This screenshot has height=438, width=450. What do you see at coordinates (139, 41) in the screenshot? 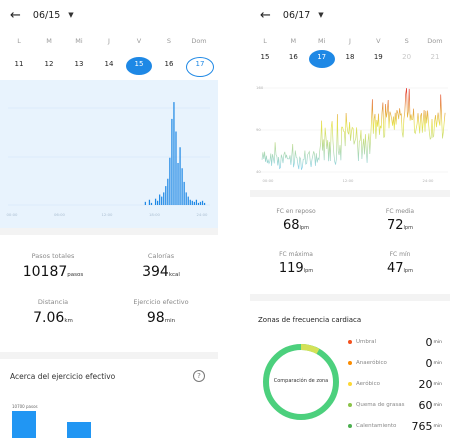
I see `weekday-label: V` at bounding box center [139, 41].